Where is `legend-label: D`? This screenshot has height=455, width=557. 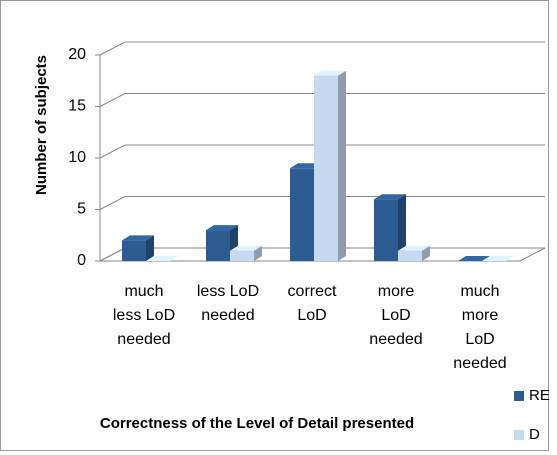
legend-label: D is located at coordinates (534, 434).